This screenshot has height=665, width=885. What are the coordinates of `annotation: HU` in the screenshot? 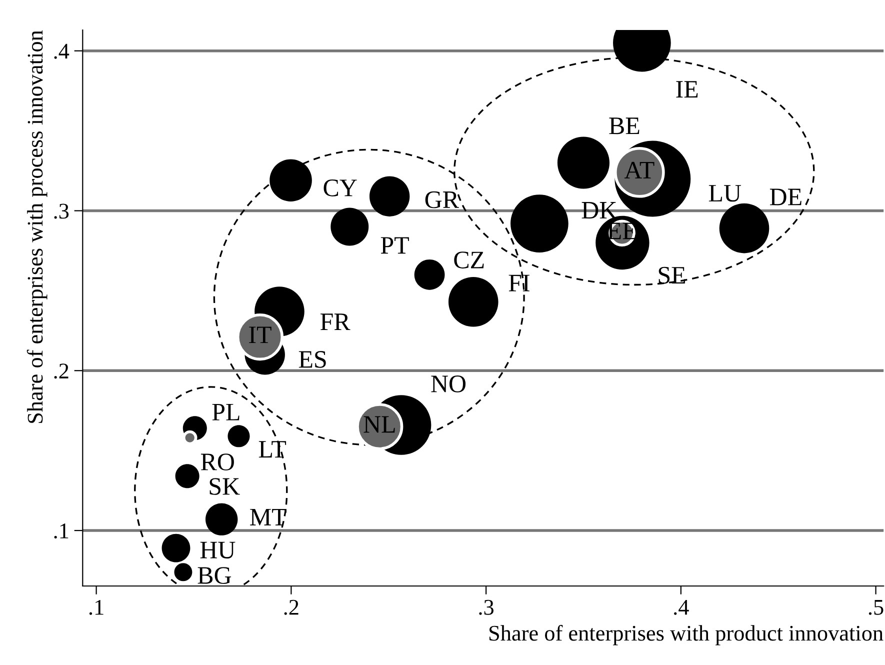 It's located at (218, 550).